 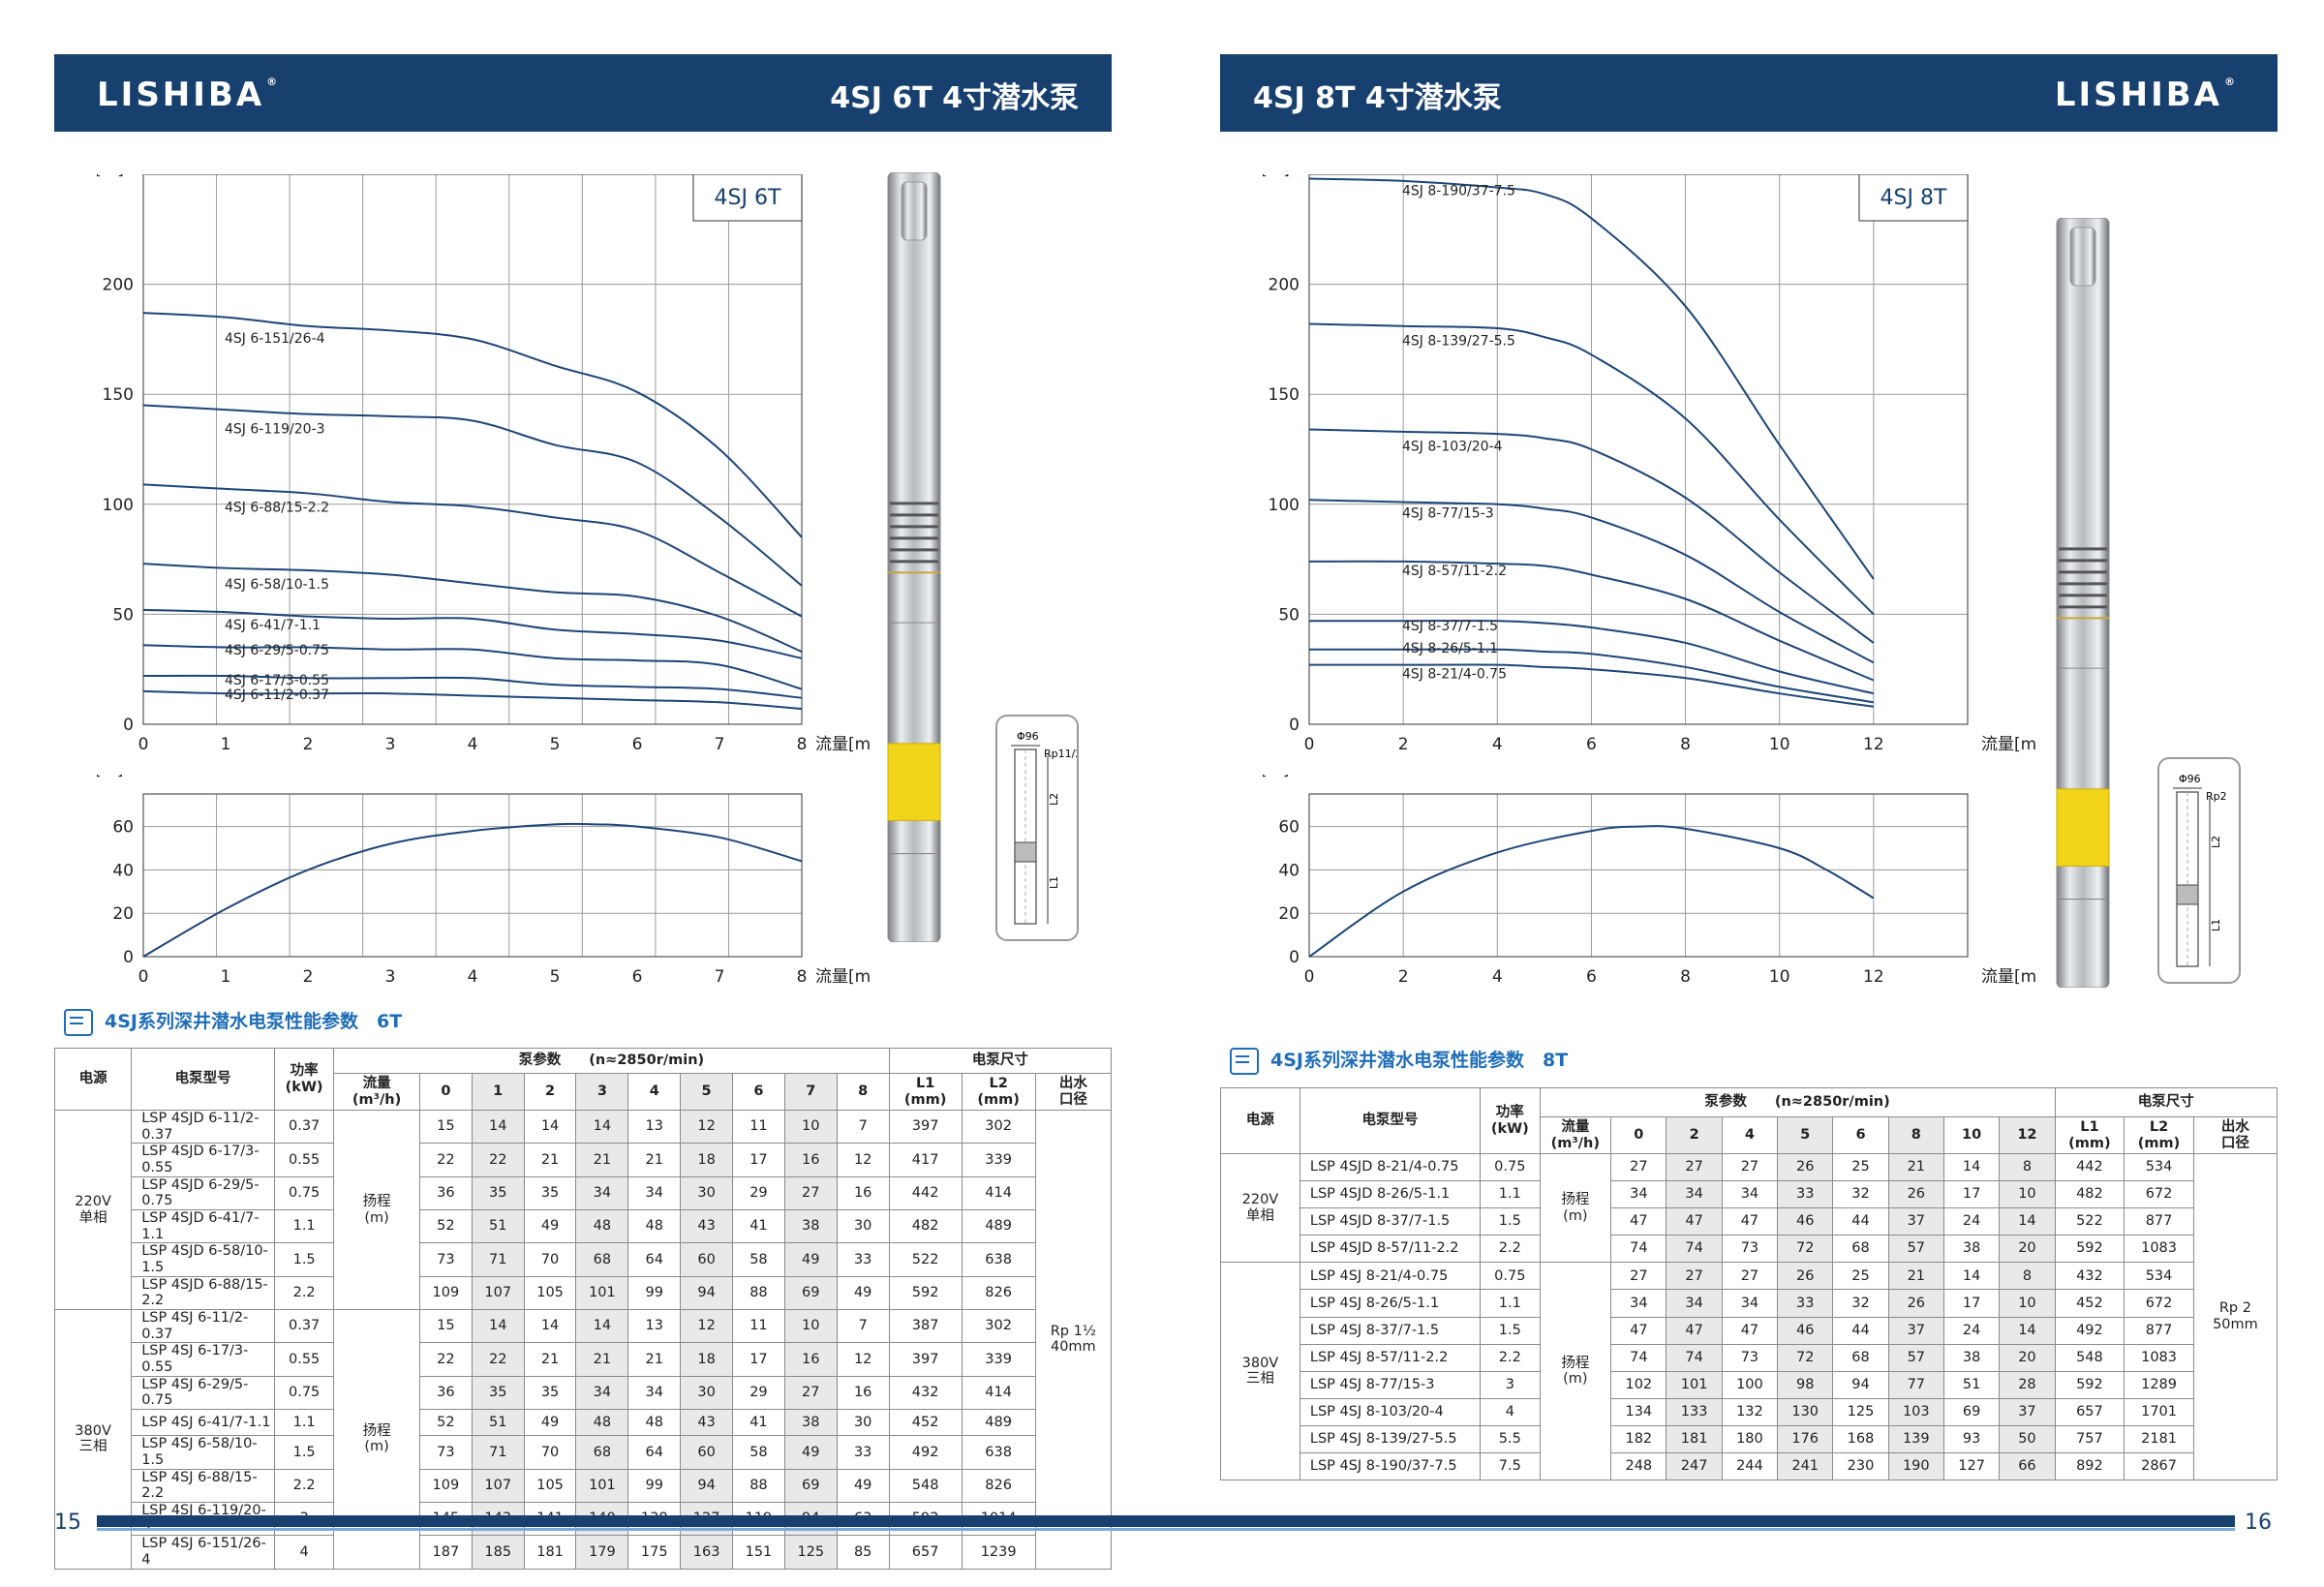 What do you see at coordinates (1639, 1384) in the screenshot?
I see `head-value-cell: 102` at bounding box center [1639, 1384].